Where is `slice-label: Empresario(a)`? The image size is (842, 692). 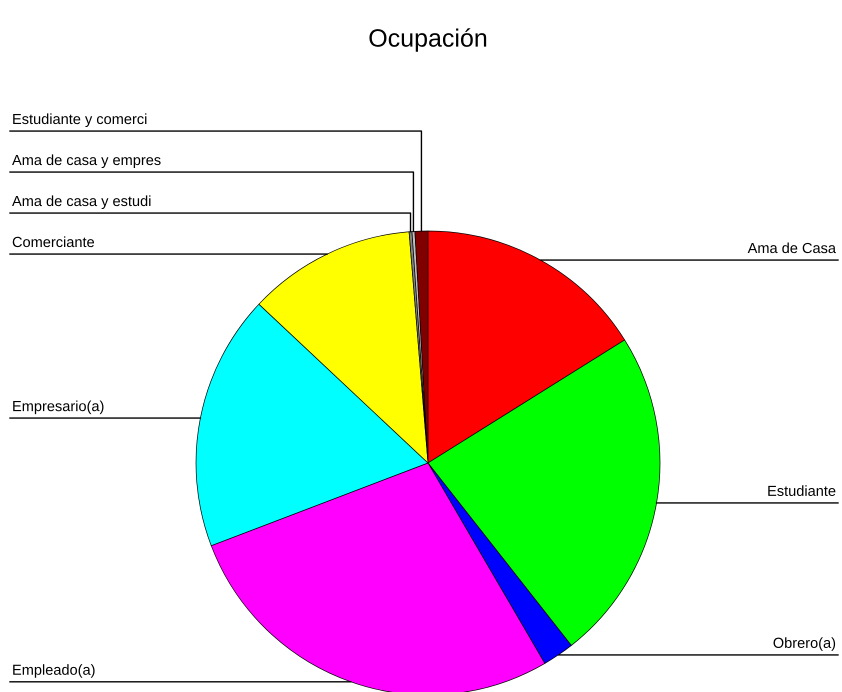
slice-label: Empresario(a) is located at coordinates (58, 407).